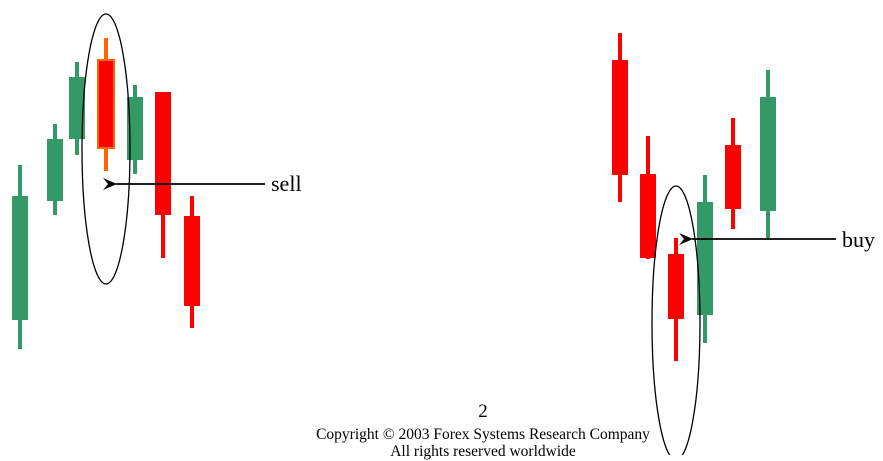 This screenshot has width=883, height=461. I want to click on left-candle-3-bull-body, so click(77, 108).